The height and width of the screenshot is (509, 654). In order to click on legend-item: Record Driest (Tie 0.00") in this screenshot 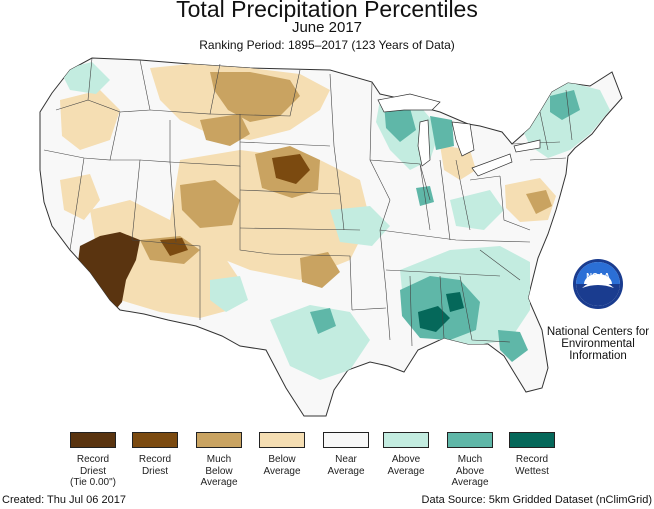, I will do `click(93, 460)`.